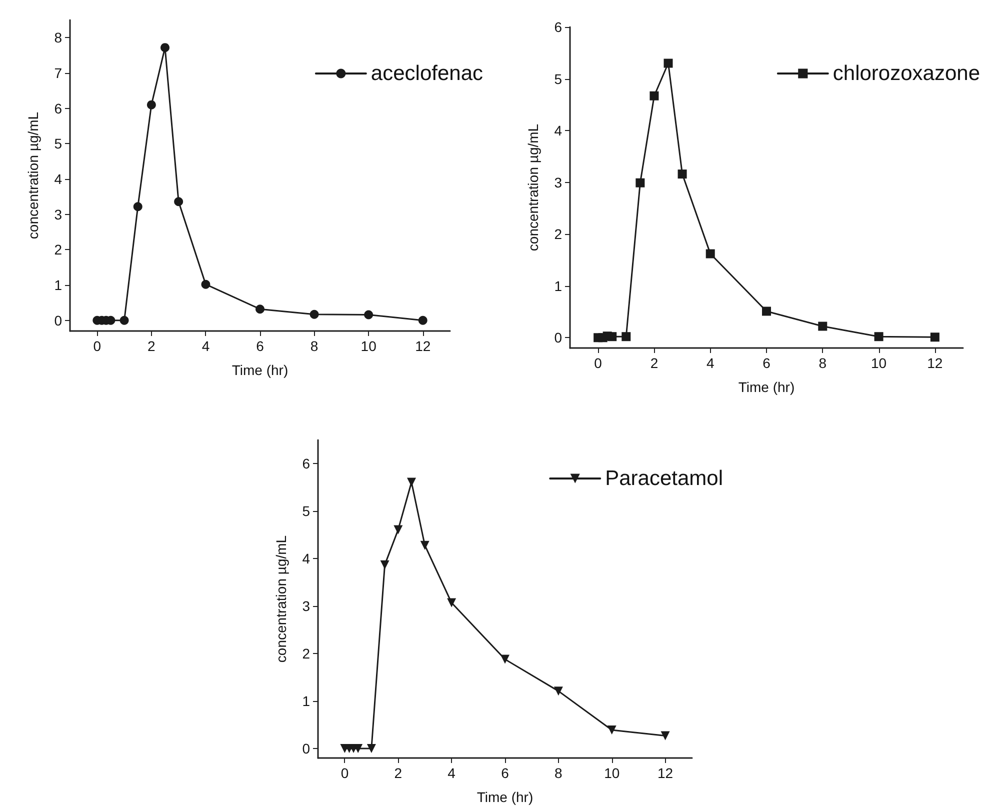 The height and width of the screenshot is (811, 993). Describe the element at coordinates (906, 73) in the screenshot. I see `legend-label: chlorozoxazone` at that location.